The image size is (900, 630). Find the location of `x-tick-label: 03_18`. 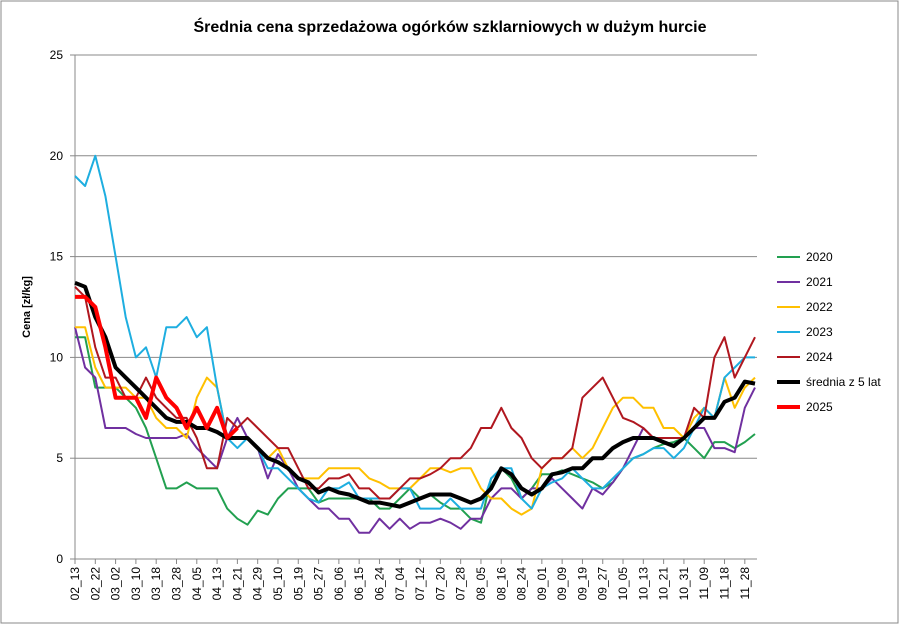

x-tick-label: 03_18 is located at coordinates (156, 584).